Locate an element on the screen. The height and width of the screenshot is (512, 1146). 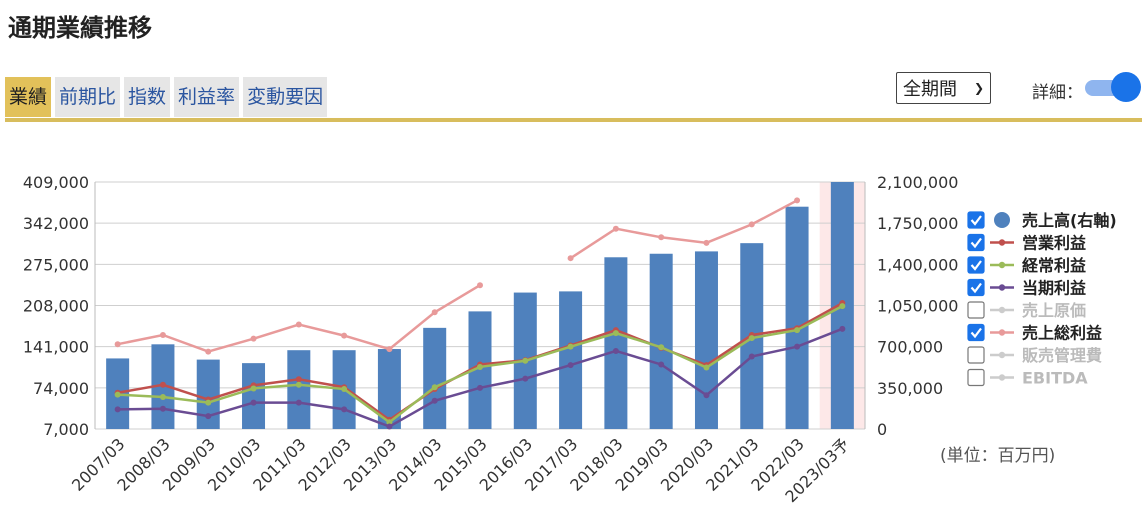
legend-label: EBITDA is located at coordinates (1055, 378).